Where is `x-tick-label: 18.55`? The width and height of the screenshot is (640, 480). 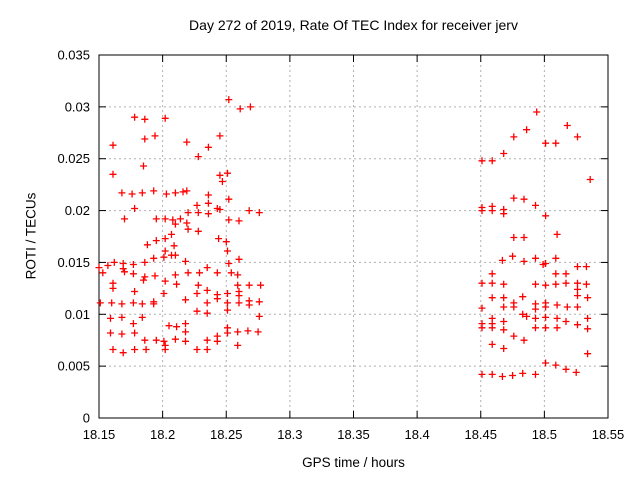 x-tick-label: 18.55 is located at coordinates (608, 434).